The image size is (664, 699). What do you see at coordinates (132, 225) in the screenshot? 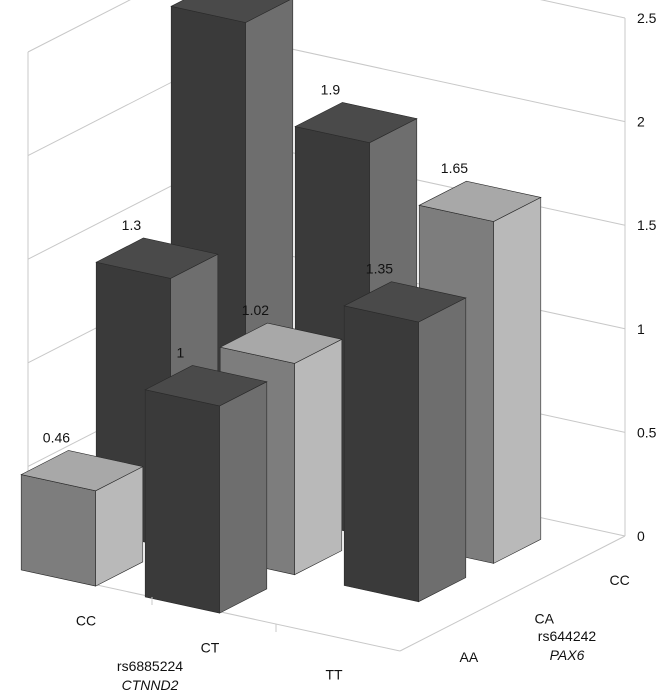
I see `data-label: 1.3` at bounding box center [132, 225].